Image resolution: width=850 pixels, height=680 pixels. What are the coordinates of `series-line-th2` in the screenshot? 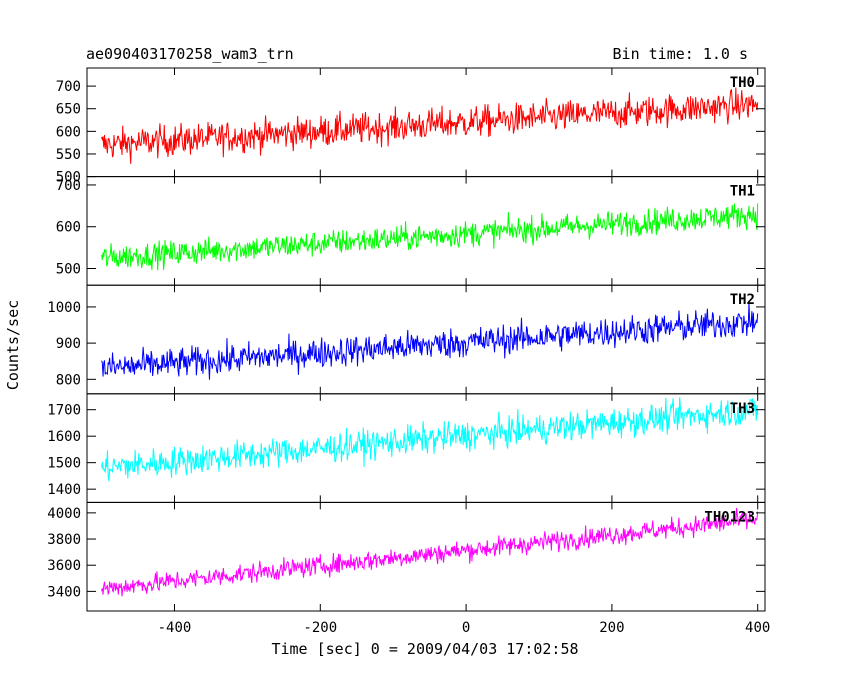 It's located at (430, 341).